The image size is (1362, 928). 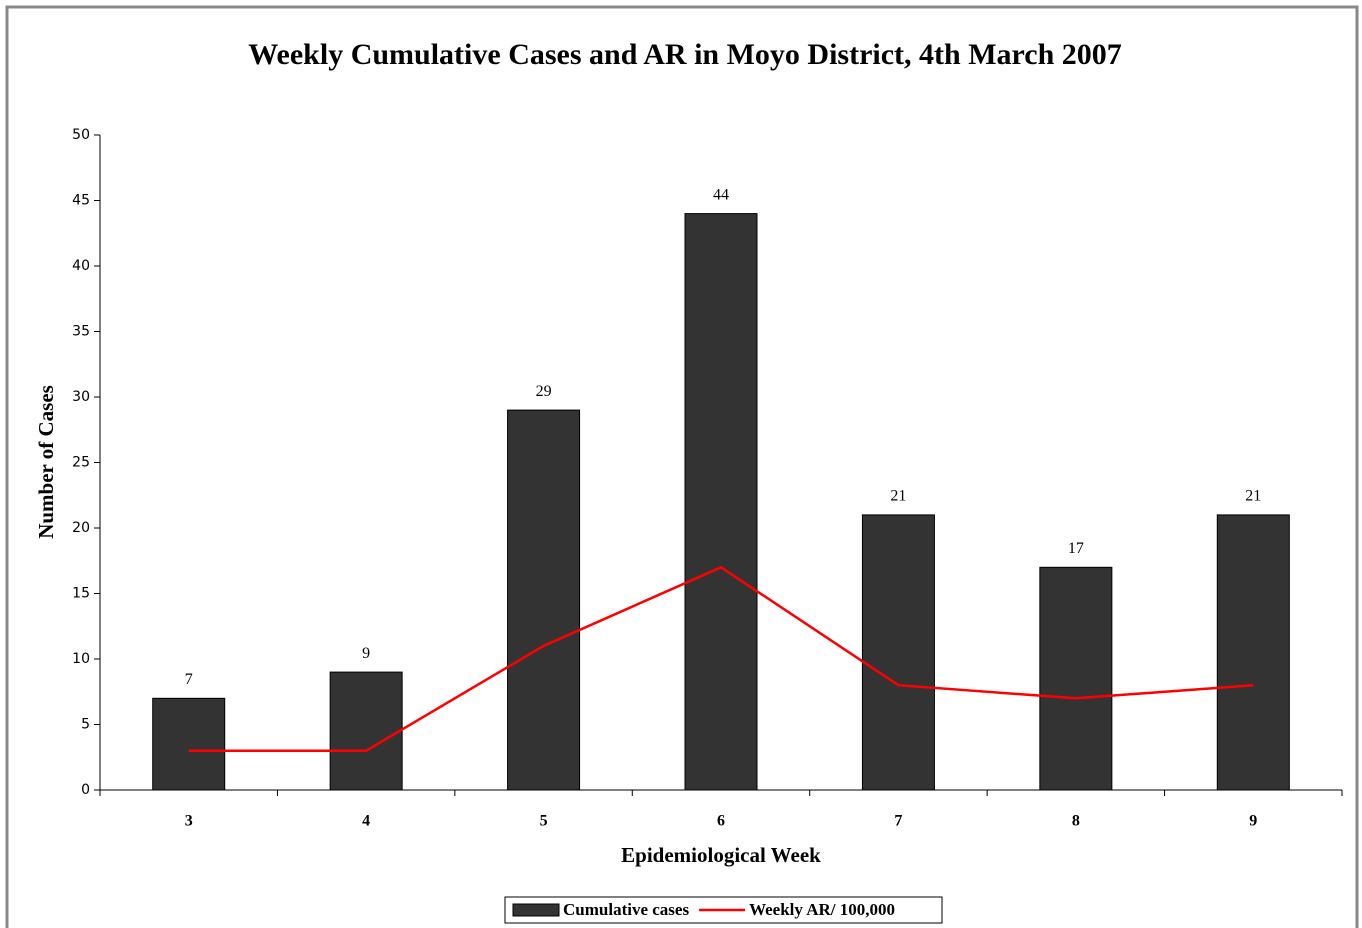 What do you see at coordinates (81, 266) in the screenshot?
I see `y-tick-label: 40` at bounding box center [81, 266].